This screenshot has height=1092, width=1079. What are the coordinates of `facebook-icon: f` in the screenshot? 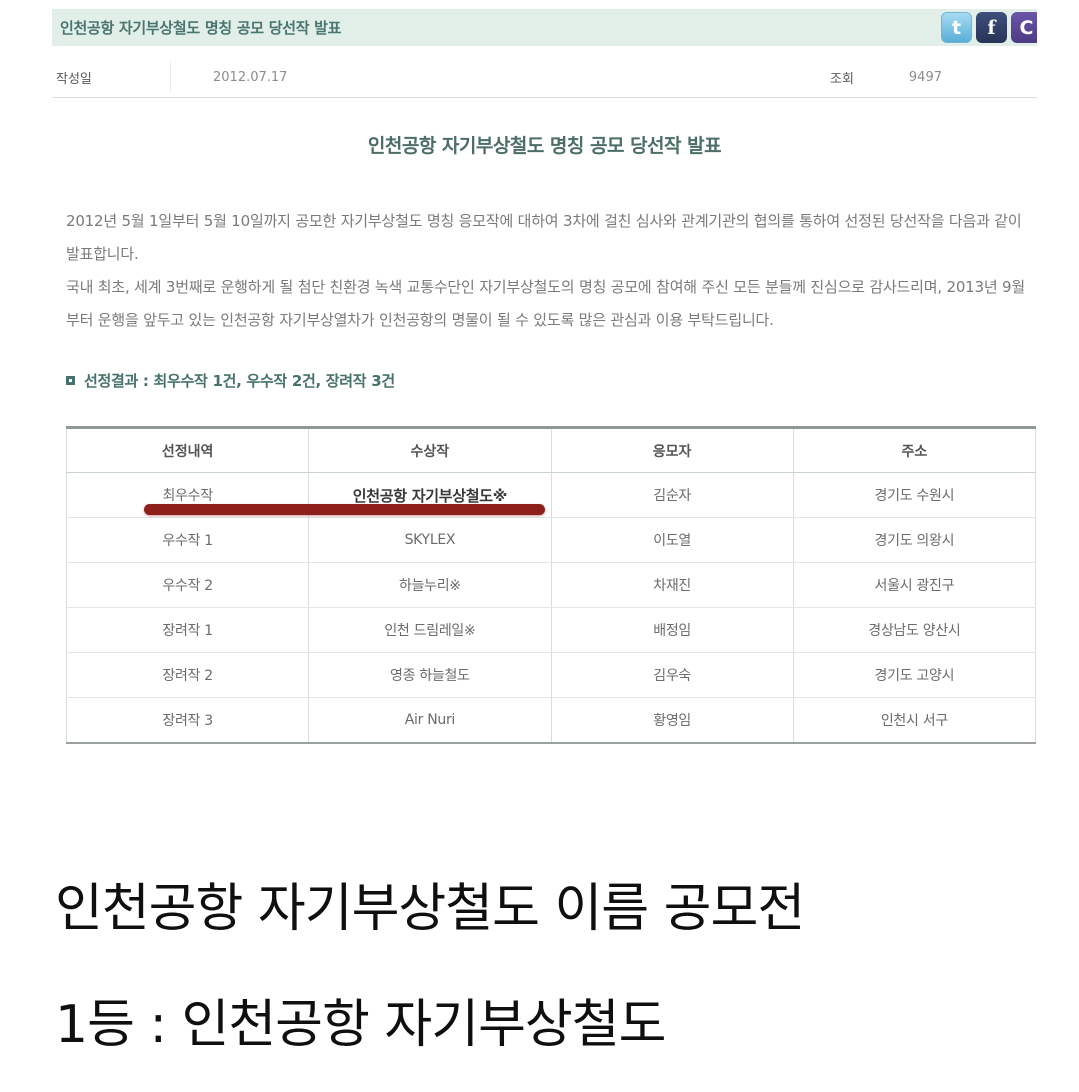 It's located at (991, 27).